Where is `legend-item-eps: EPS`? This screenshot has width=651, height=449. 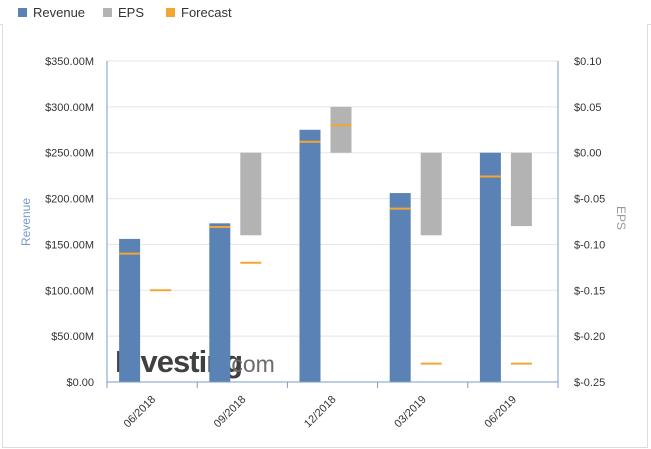
legend-item-eps: EPS is located at coordinates (124, 12).